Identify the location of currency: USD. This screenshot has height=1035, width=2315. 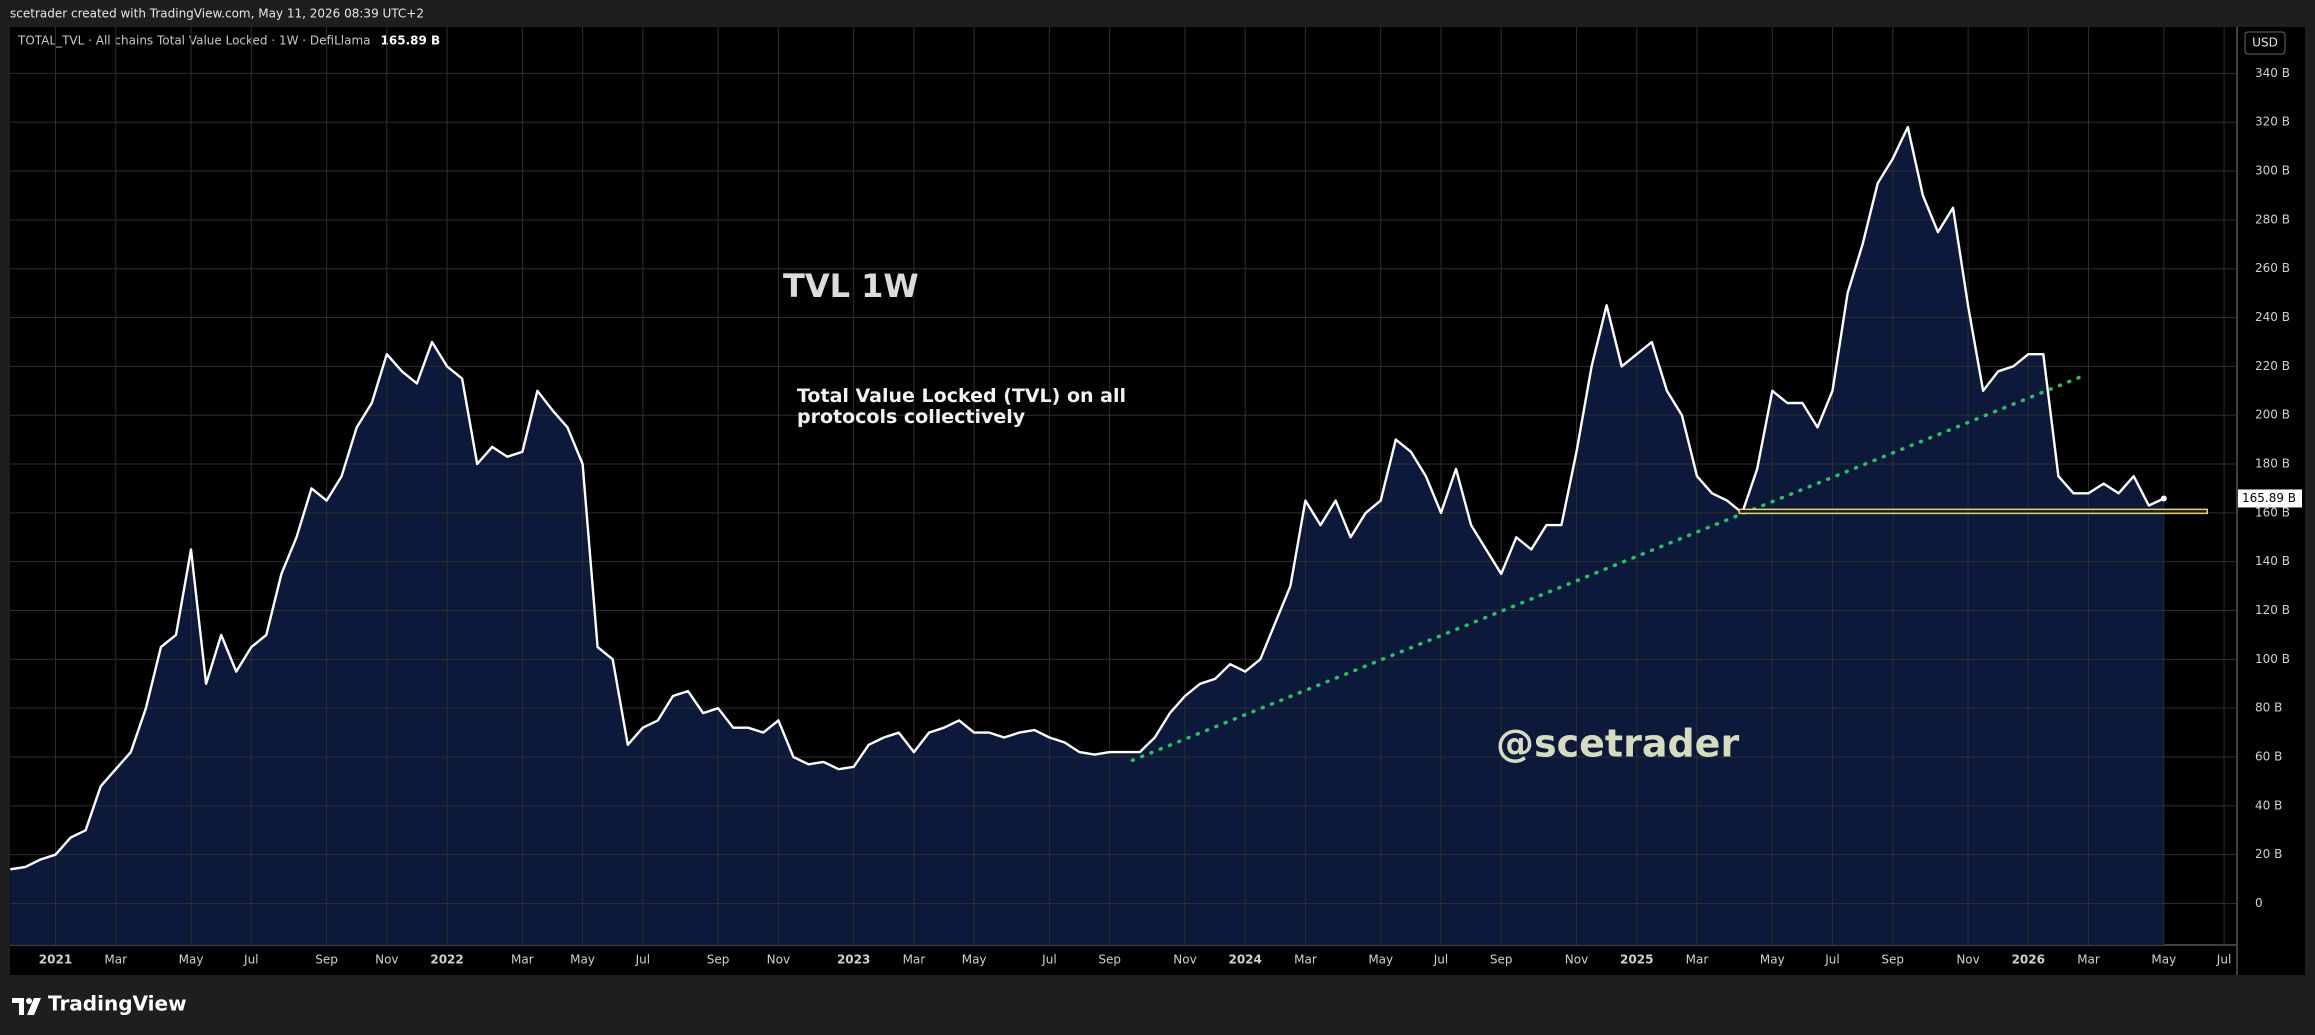
(2265, 43).